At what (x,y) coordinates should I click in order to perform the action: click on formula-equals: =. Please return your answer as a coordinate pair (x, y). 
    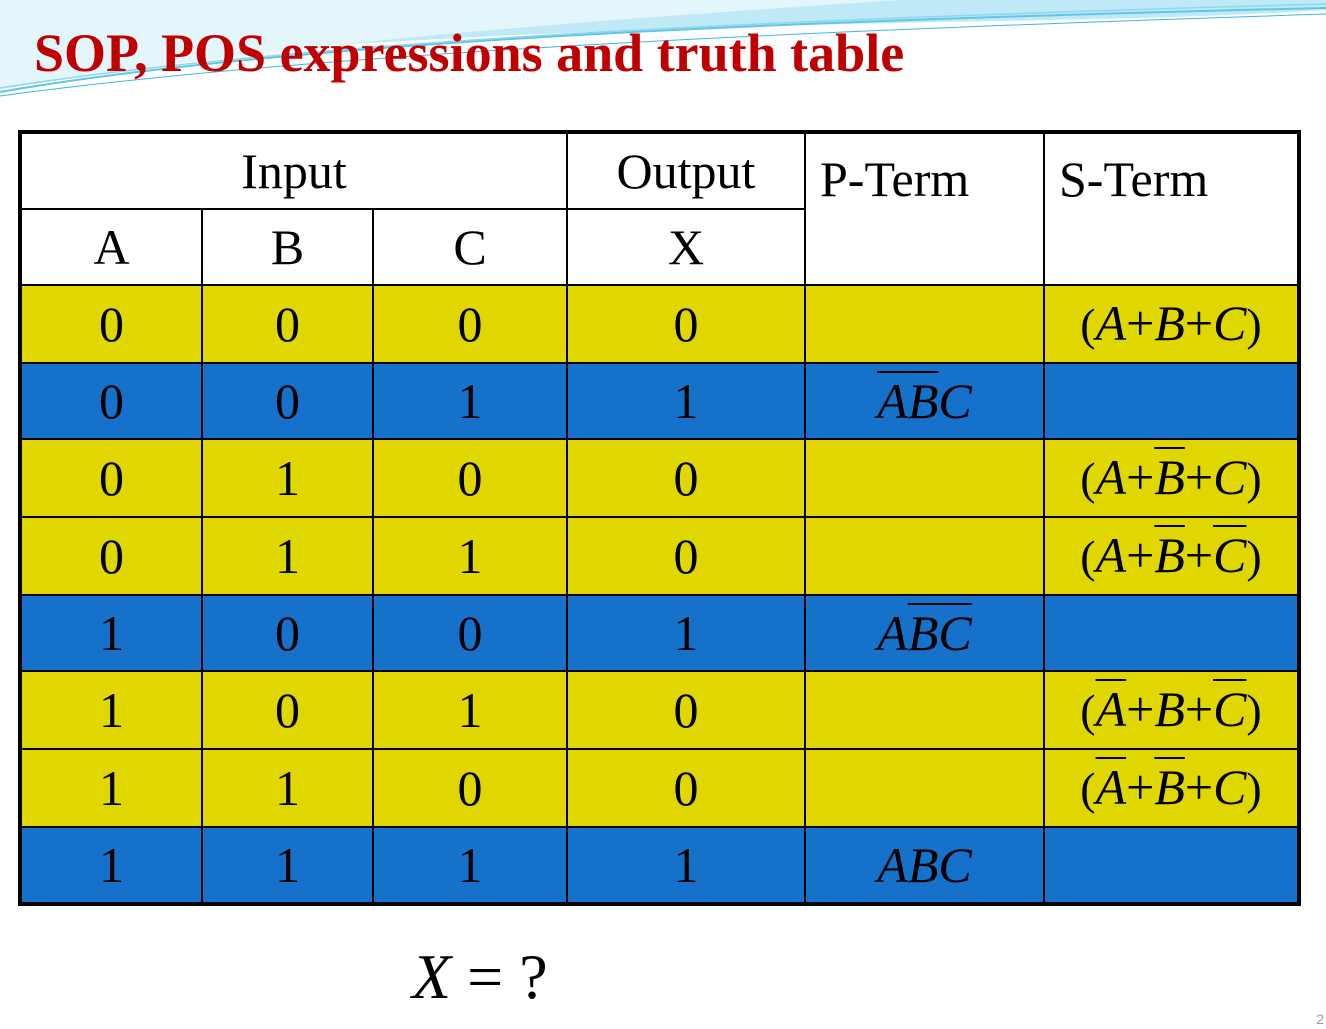
    Looking at the image, I should click on (485, 976).